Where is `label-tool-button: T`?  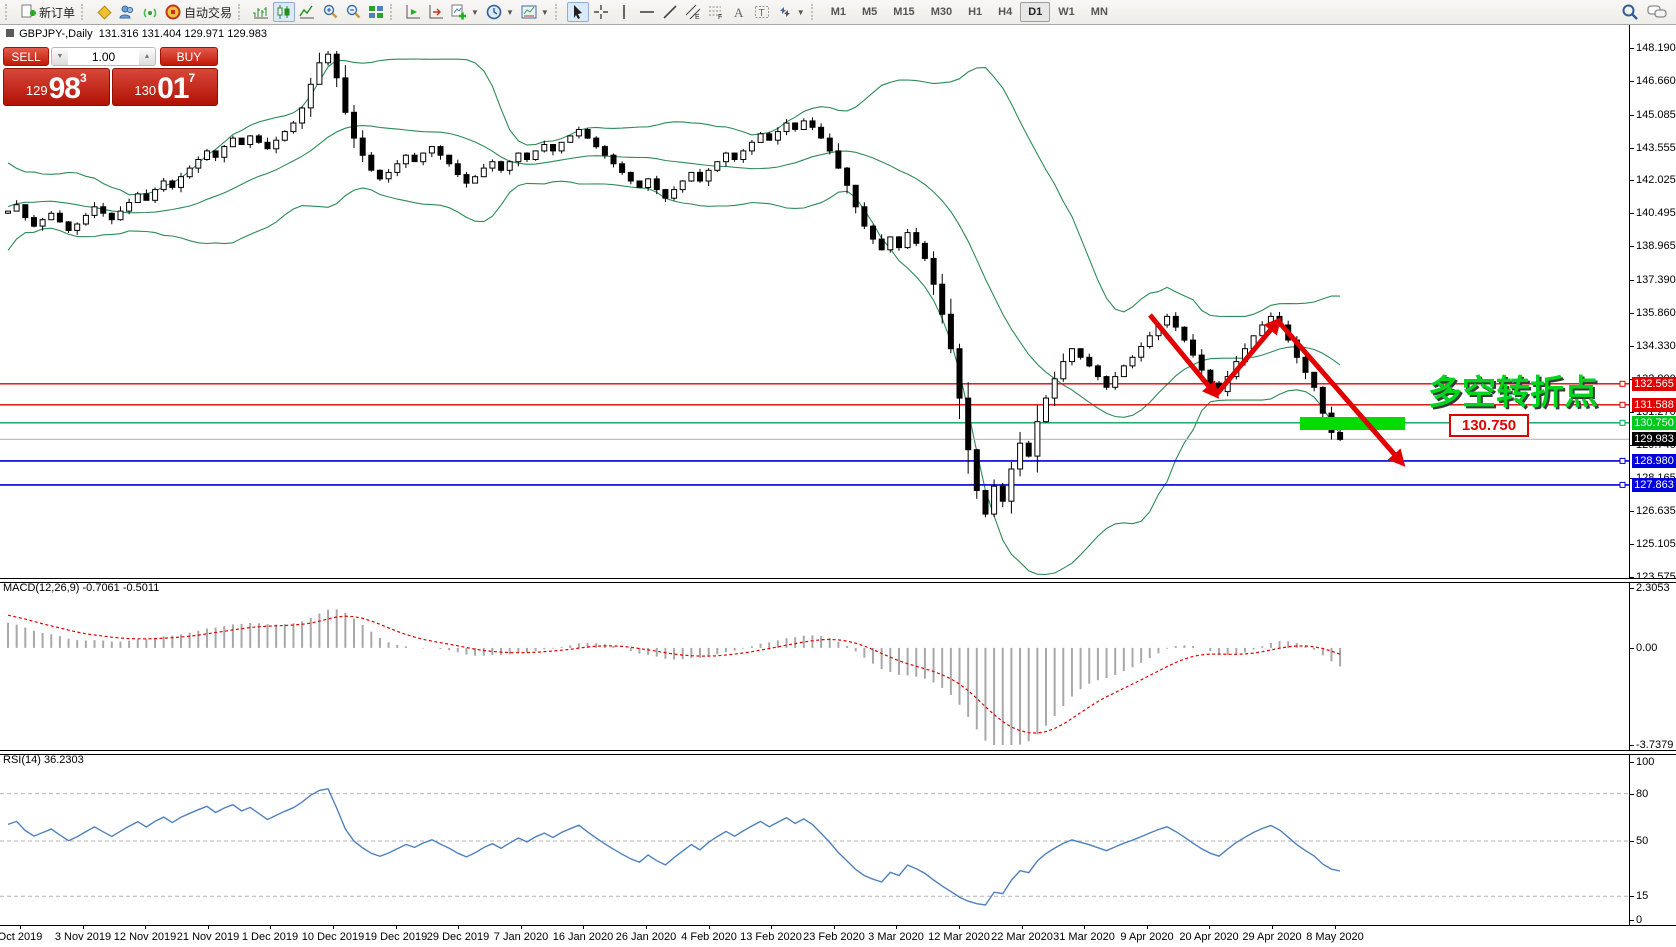 label-tool-button: T is located at coordinates (762, 12).